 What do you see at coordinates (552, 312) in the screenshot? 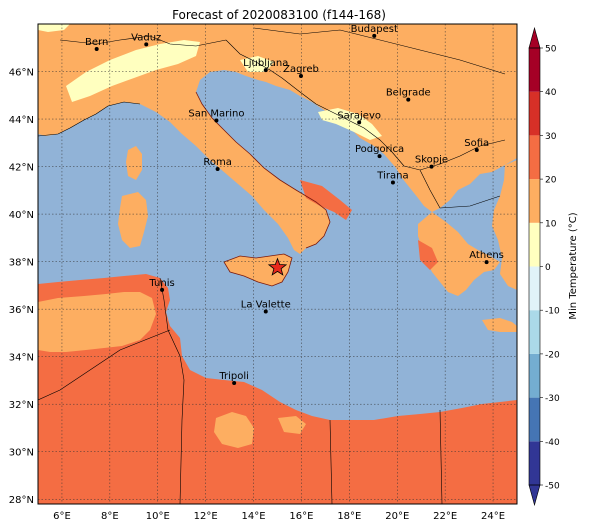
I see `colorbar-tick-label: -10` at bounding box center [552, 312].